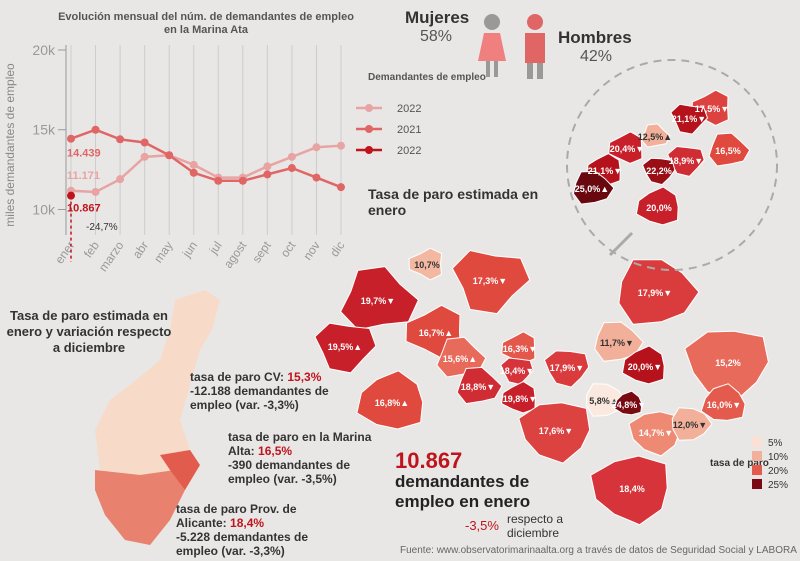 The image size is (800, 561). Describe the element at coordinates (288, 249) in the screenshot. I see `x-tick-label: oct` at that location.